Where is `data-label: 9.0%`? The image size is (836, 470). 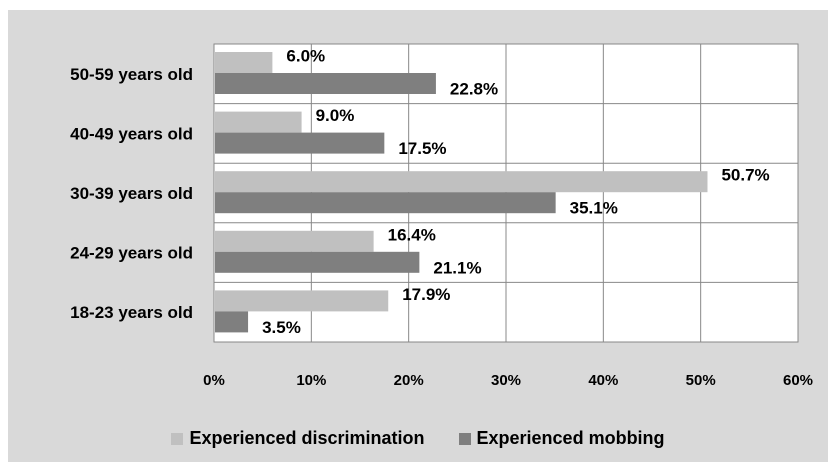 data-label: 9.0% is located at coordinates (335, 115).